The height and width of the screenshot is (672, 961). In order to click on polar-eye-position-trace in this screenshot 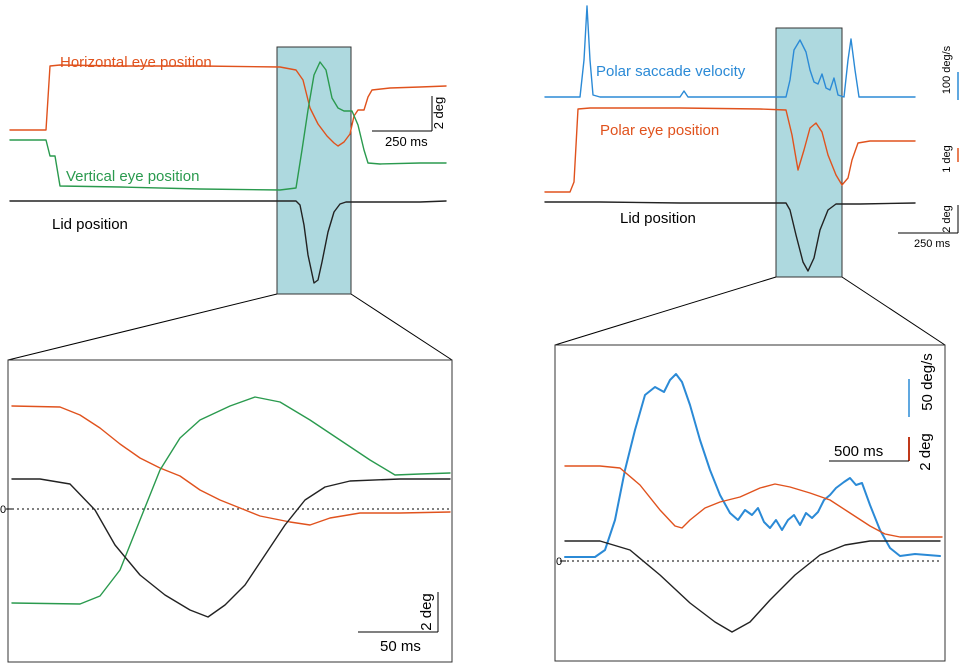, I will do `click(730, 150)`.